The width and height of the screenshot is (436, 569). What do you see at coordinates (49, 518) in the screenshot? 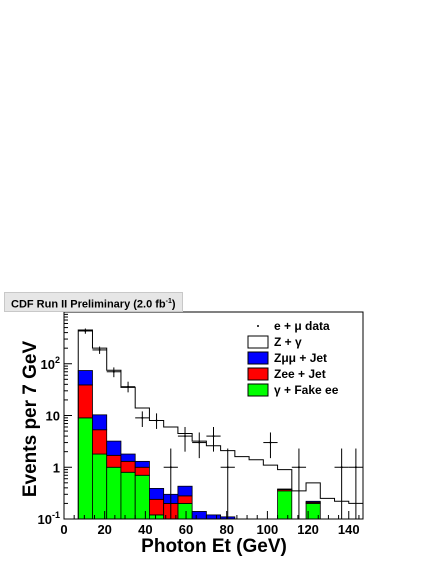
I see `y-tick-label-0.1: 10⁻¹` at bounding box center [49, 518].